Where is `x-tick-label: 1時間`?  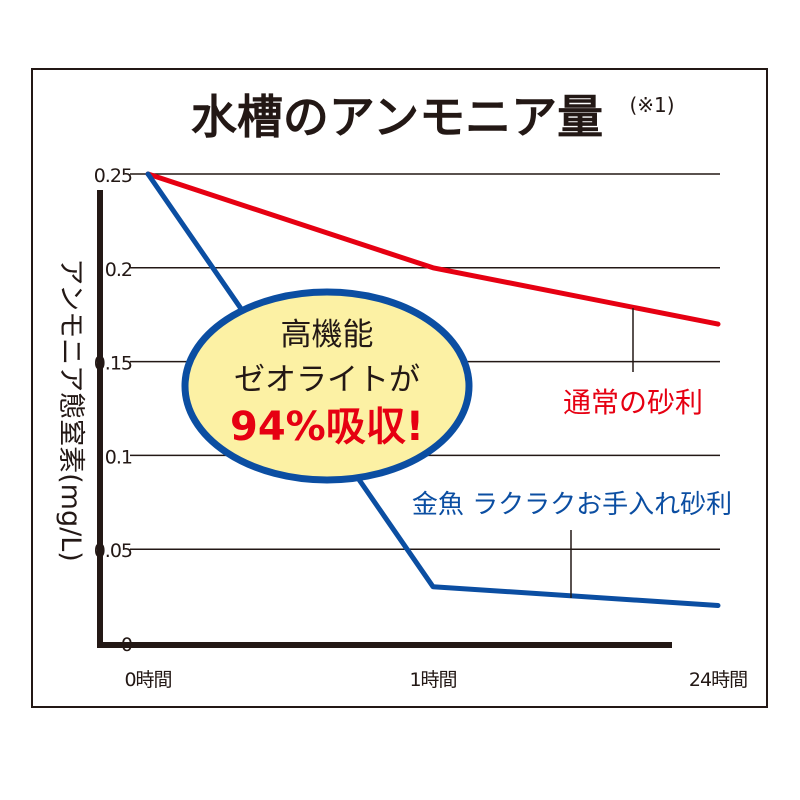
x-tick-label: 1時間 is located at coordinates (432, 680).